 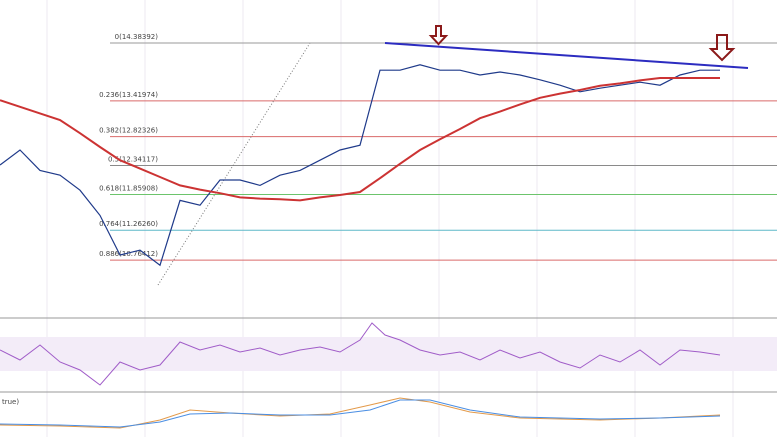 I want to click on fib-label: 0.618(11.85908), so click(x=128, y=188).